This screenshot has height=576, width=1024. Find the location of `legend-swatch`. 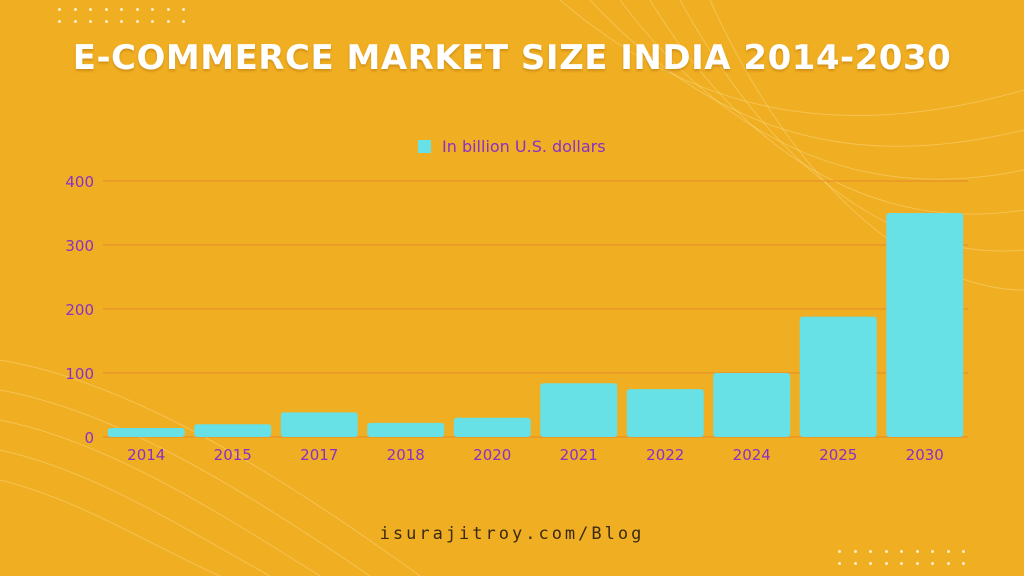

legend-swatch is located at coordinates (424, 146).